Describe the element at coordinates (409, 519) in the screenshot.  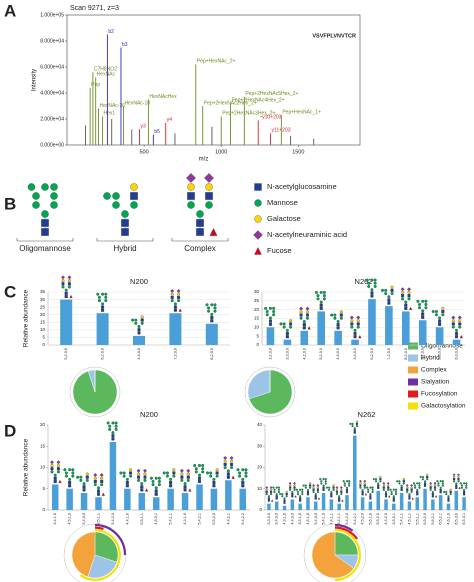
I see `x-tick-label: 4,5,1,1` at that location.